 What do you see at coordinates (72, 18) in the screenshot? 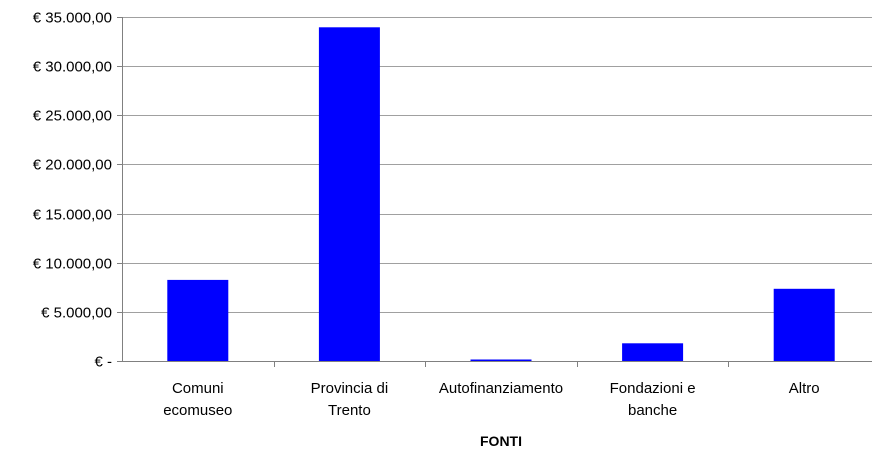
I see `y-tick-label: € 35.000,00` at bounding box center [72, 18].